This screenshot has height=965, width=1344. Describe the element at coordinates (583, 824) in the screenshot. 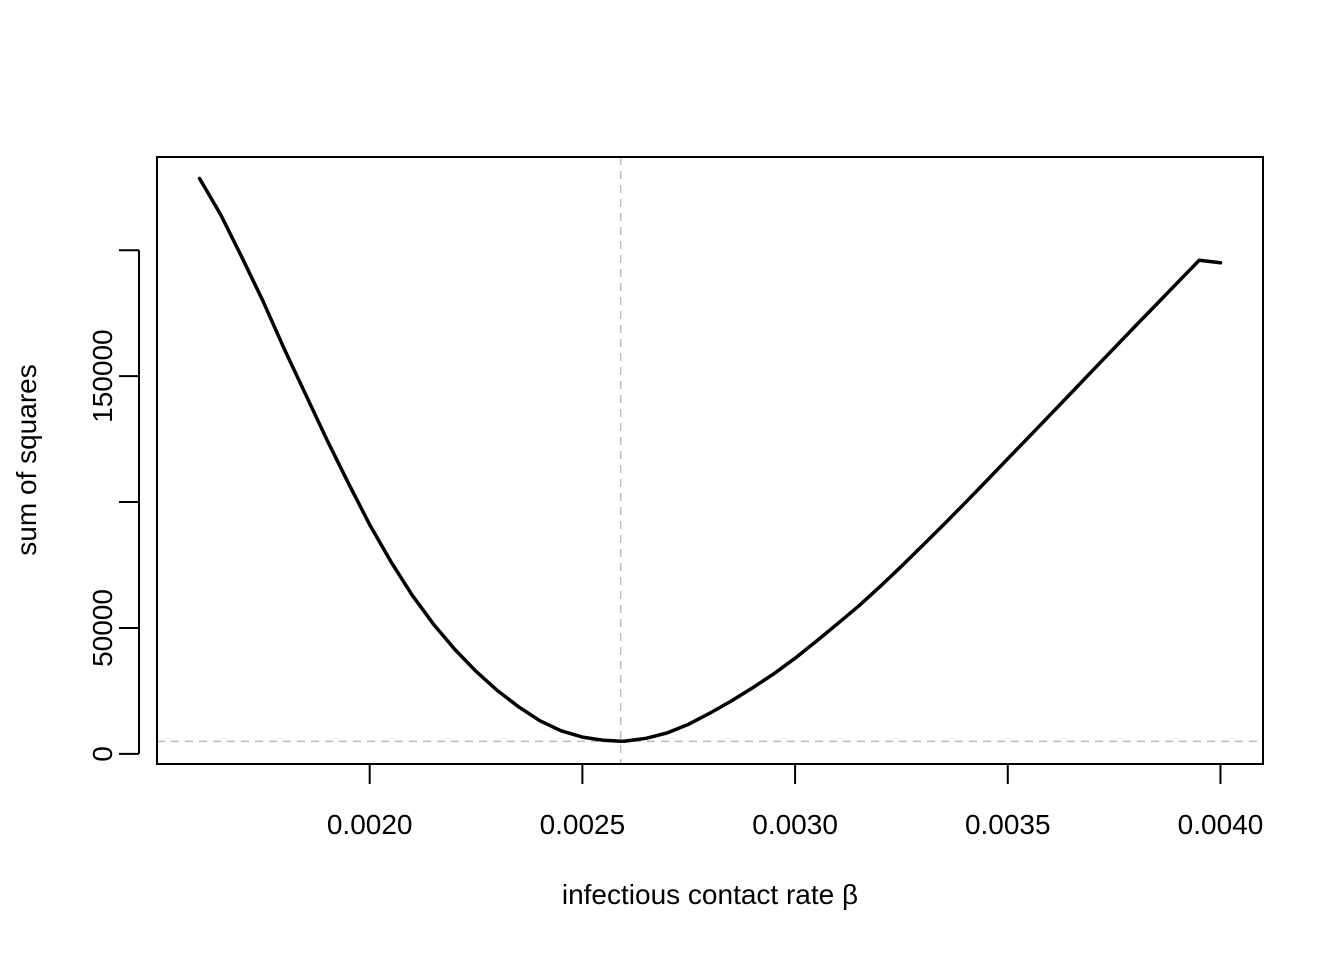

I see `x-tick-label: 0.0025` at that location.